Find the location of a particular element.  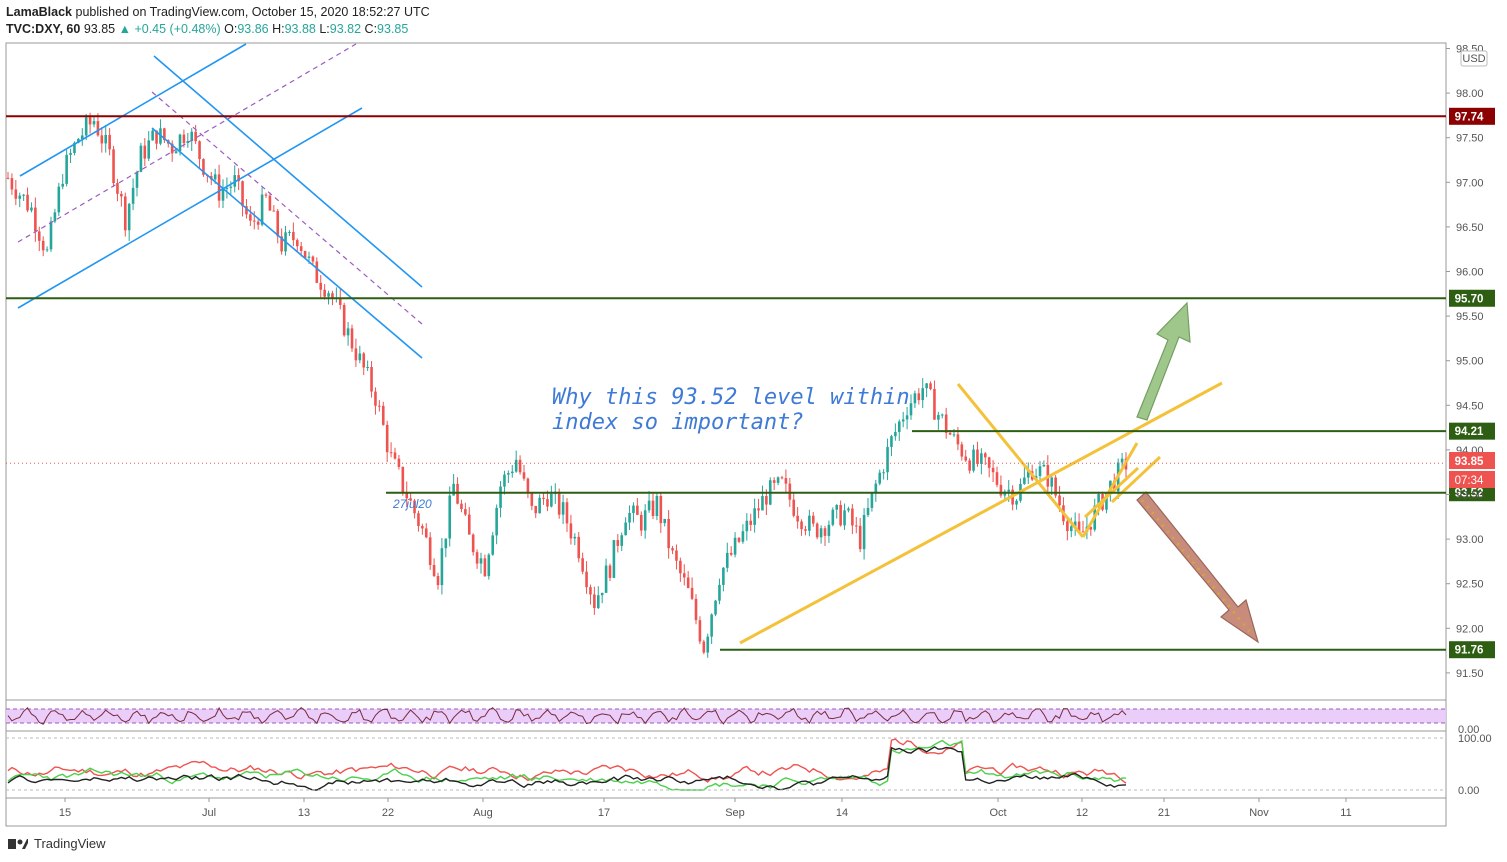

descending-channel-top is located at coordinates (288, 171).